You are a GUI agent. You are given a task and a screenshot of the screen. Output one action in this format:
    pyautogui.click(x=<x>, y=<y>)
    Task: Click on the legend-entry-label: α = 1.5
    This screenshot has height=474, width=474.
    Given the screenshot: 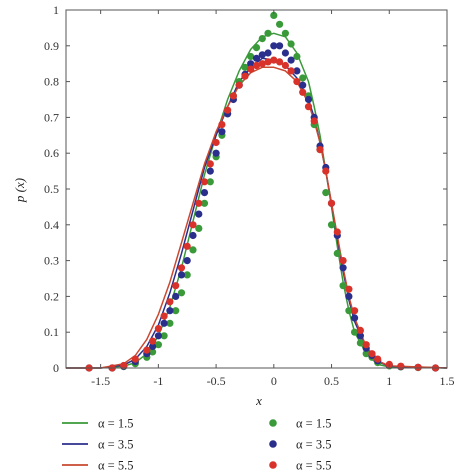 What is the action you would take?
    pyautogui.click(x=115, y=424)
    